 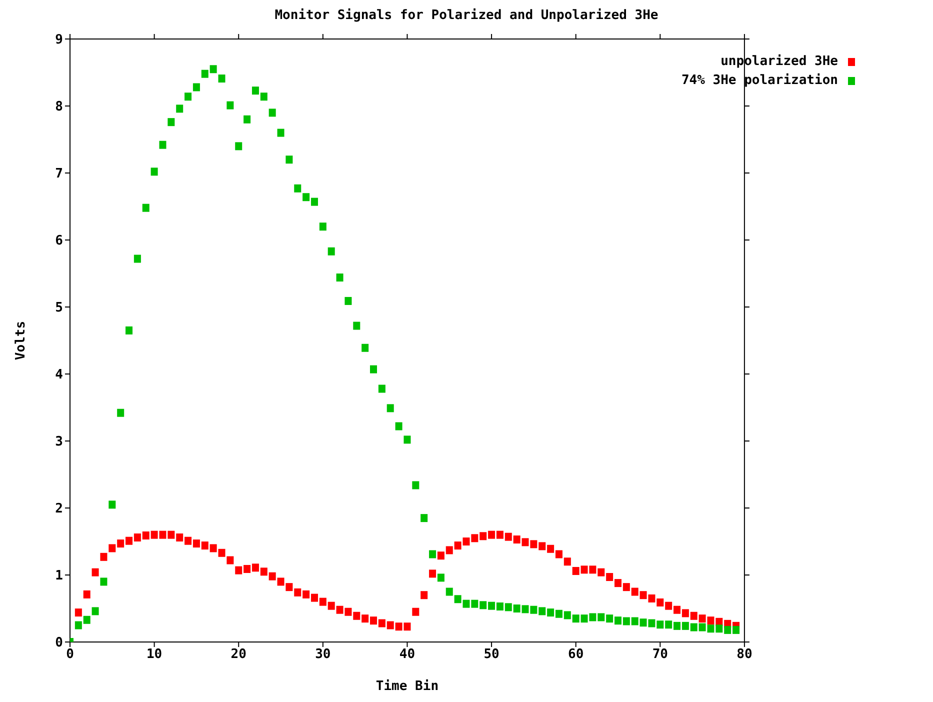 I want to click on x-tick-label: 60, so click(x=576, y=654).